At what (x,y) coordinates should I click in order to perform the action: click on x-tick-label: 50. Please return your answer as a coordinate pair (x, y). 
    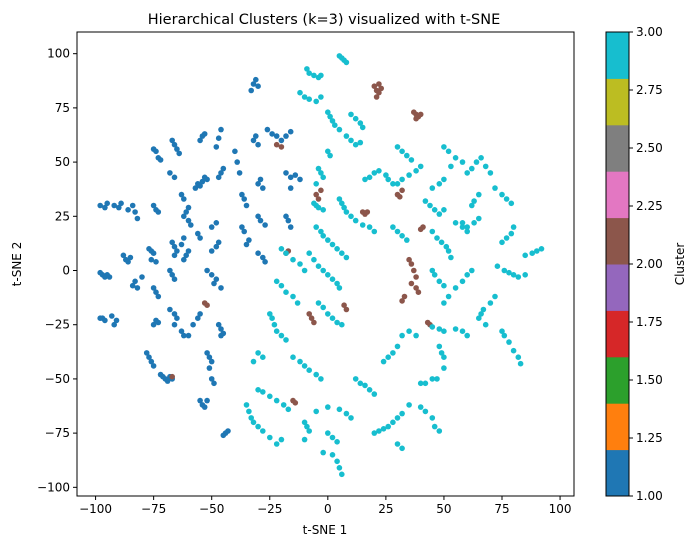
    Looking at the image, I should click on (443, 509).